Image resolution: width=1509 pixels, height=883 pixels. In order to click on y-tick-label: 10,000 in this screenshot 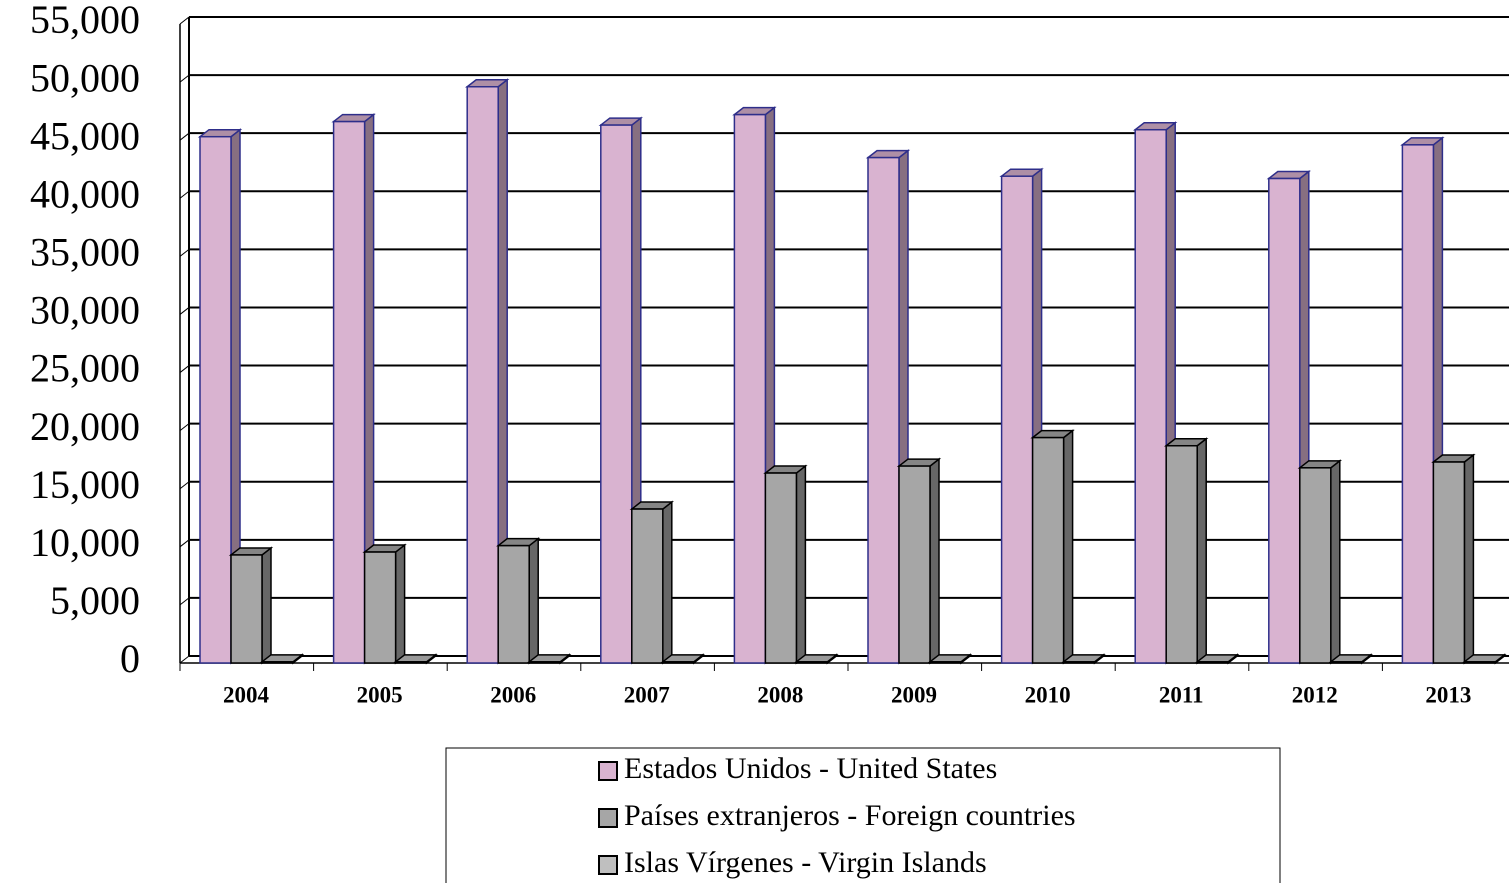, I will do `click(85, 542)`.